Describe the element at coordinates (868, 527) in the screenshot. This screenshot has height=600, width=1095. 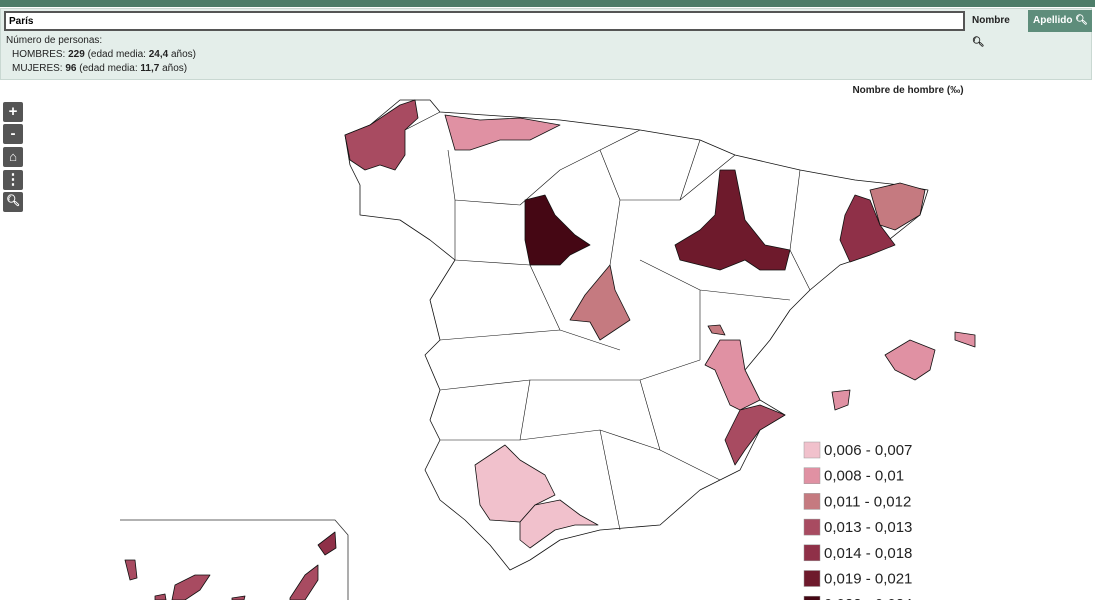
I see `legend-label: 0,013 - 0,013` at that location.